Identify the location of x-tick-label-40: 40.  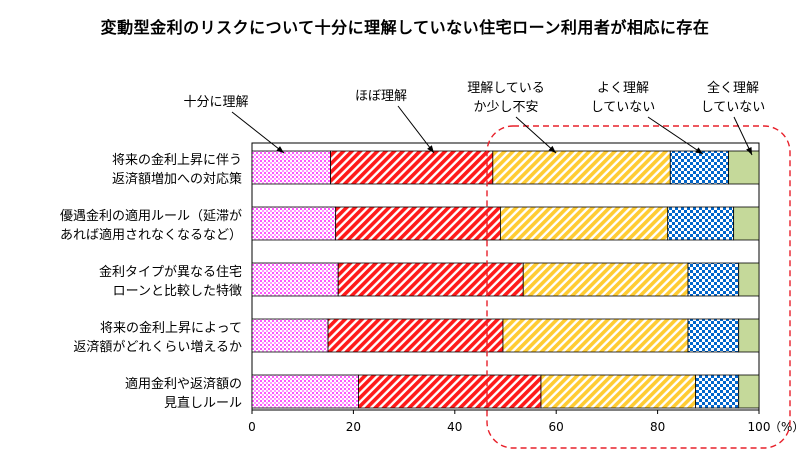
(454, 427).